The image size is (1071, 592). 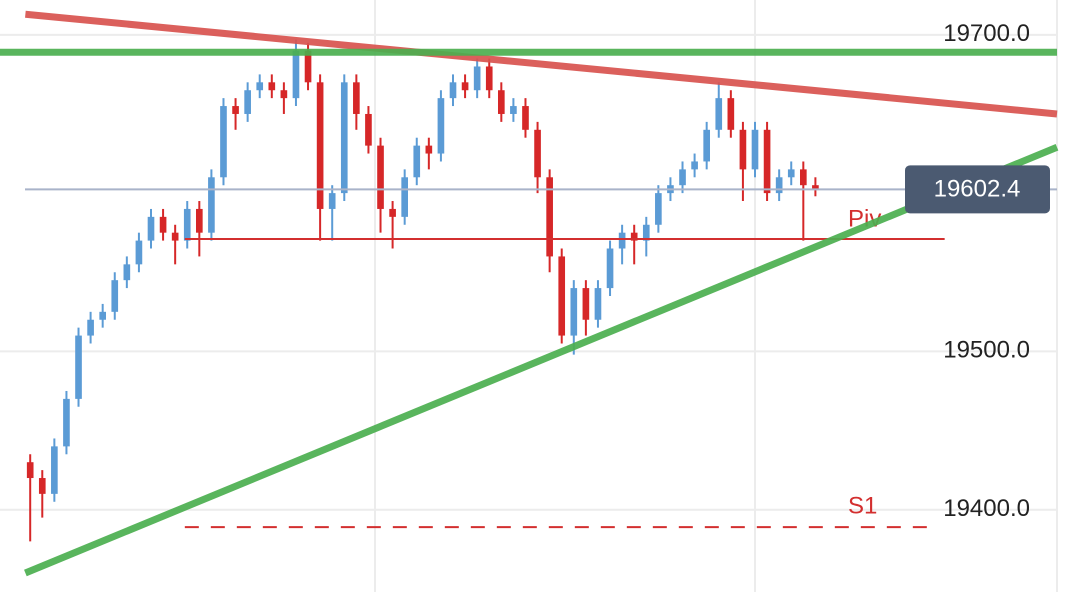 I want to click on level-label: S1, so click(x=862, y=505).